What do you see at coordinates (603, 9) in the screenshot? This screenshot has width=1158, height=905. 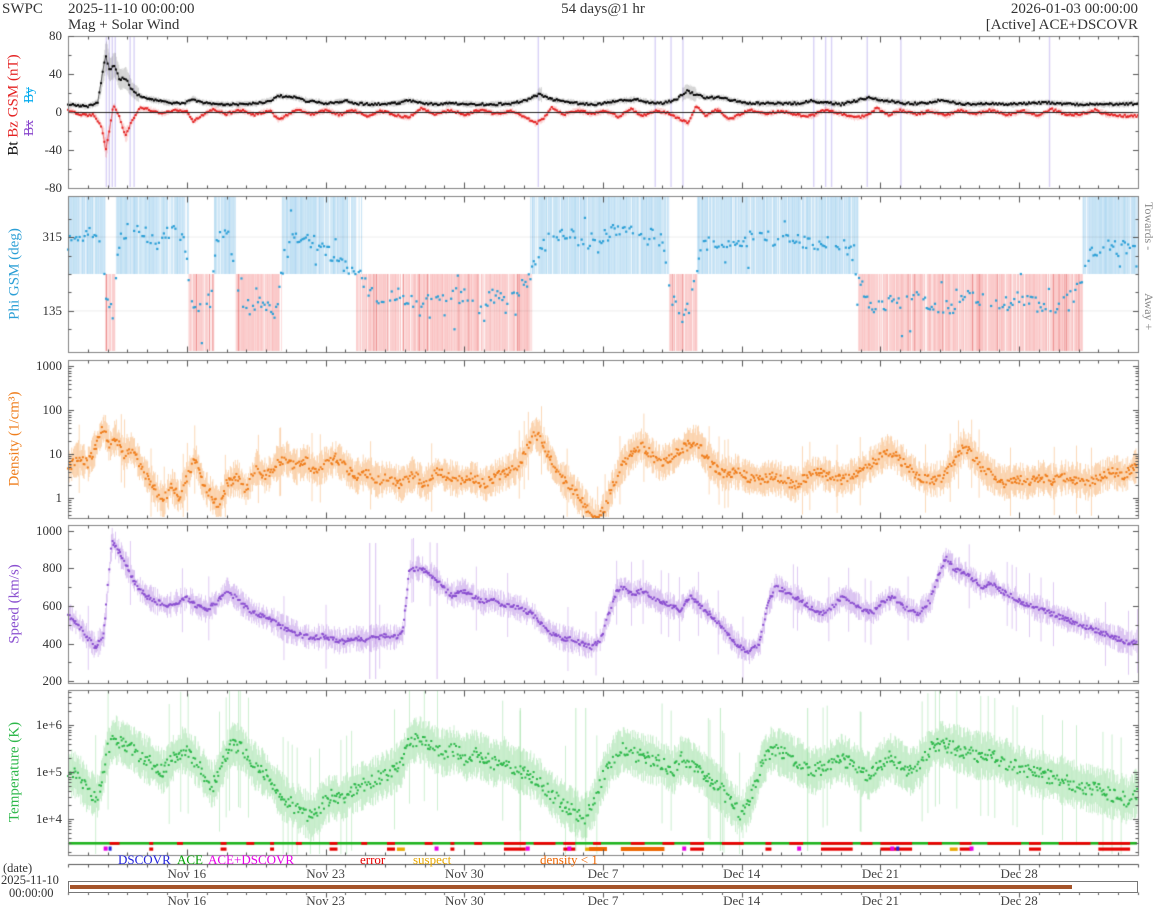 I see `duration-label: 54 days@1 hr` at bounding box center [603, 9].